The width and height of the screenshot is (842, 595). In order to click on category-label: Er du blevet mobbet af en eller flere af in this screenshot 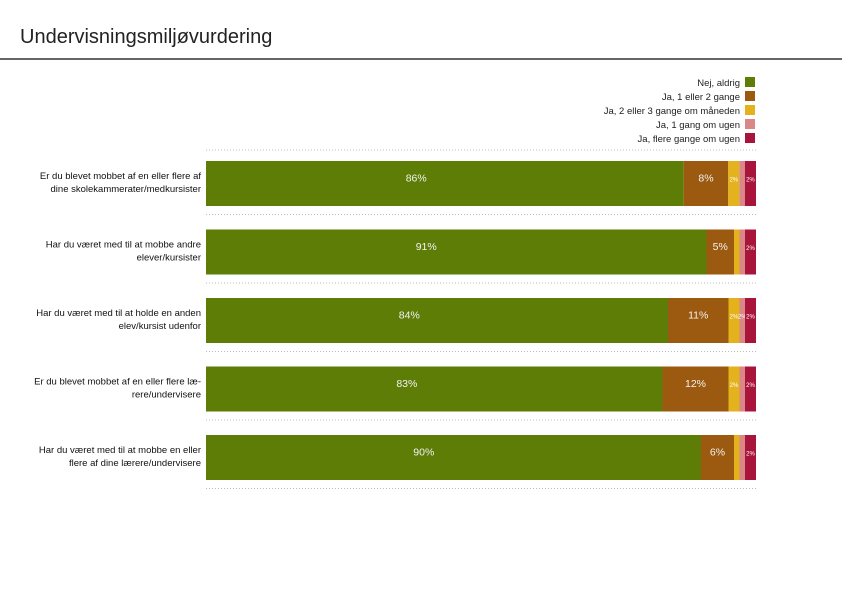, I will do `click(120, 176)`.